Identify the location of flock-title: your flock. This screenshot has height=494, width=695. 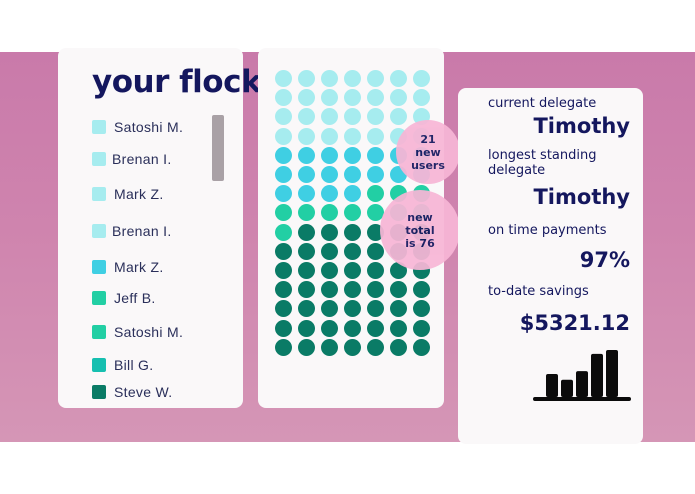
(177, 82).